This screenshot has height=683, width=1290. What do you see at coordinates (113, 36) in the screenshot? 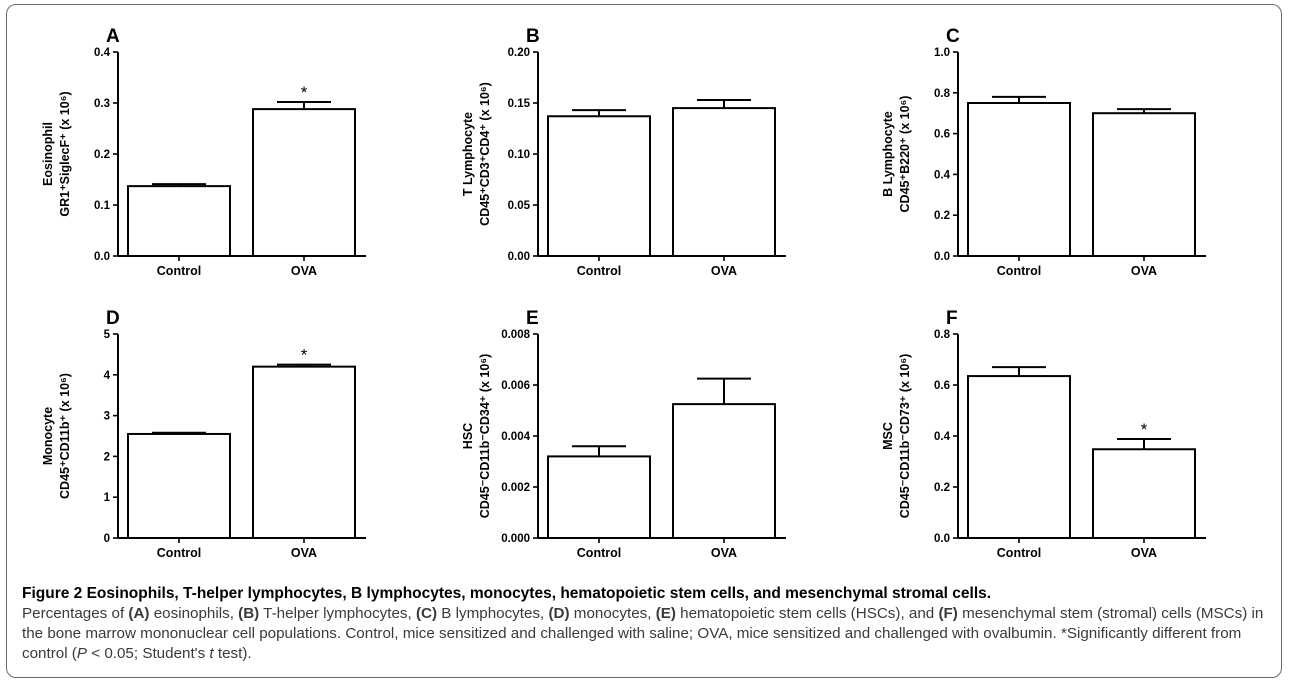
I see `panel-label: A` at bounding box center [113, 36].